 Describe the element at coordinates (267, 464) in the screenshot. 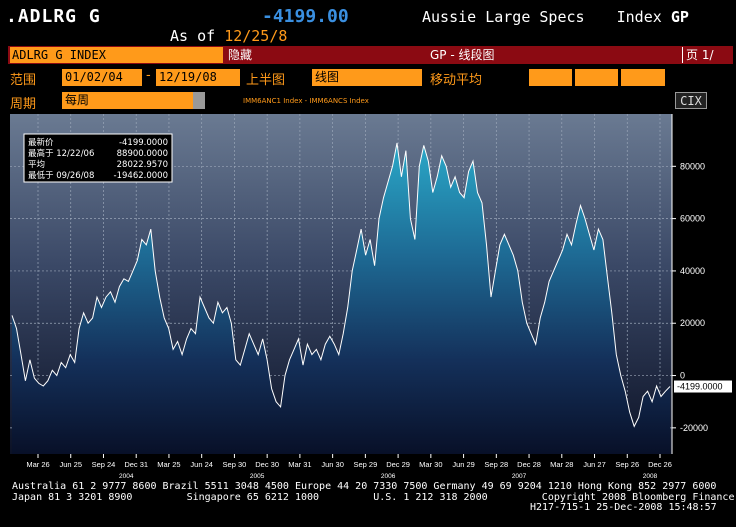

I see `x-tick-label: Dec 30` at that location.